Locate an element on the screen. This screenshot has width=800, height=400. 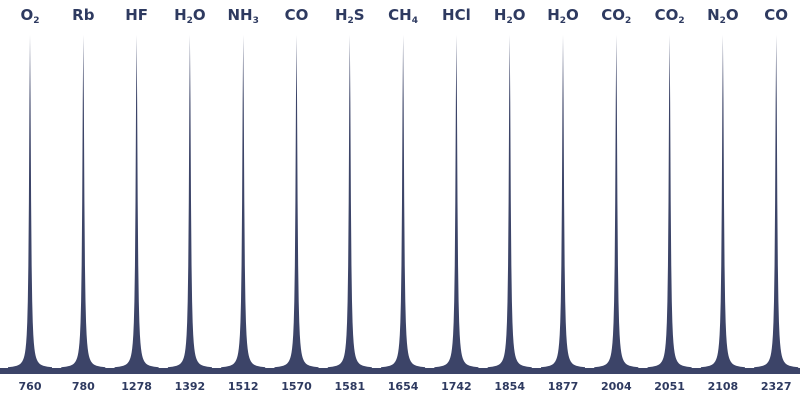
peak-molecule-label: Rb is located at coordinates (83, 15).